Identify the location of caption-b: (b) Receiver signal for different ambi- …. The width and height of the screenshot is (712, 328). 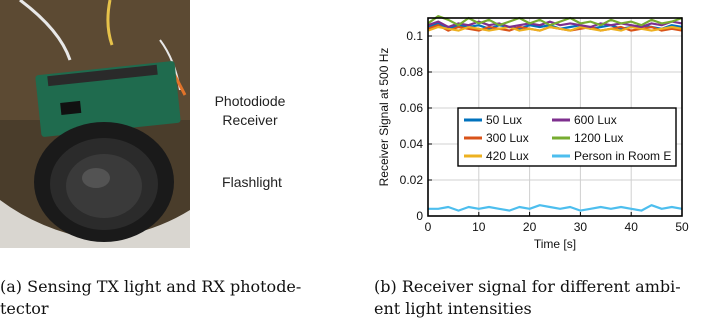
(527, 297).